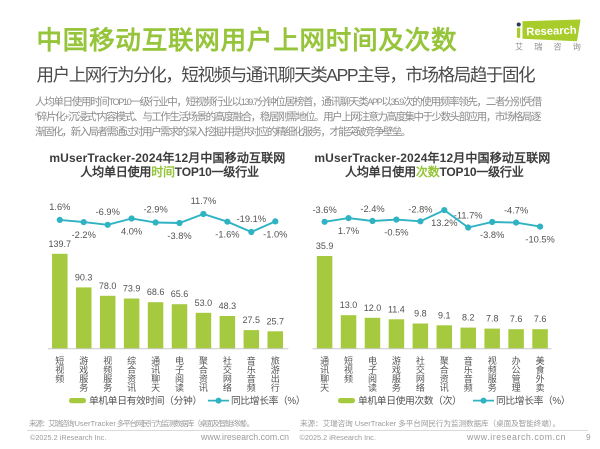 Image resolution: width=600 pixels, height=449 pixels. What do you see at coordinates (228, 306) in the screenshot?
I see `svg-text: 48.3` at bounding box center [228, 306].